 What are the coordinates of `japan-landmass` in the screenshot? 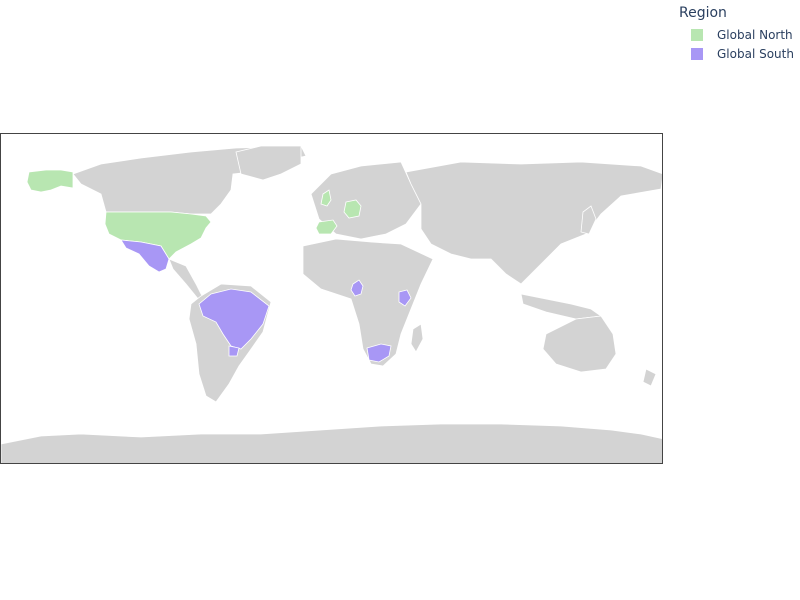 It's located at (588, 220).